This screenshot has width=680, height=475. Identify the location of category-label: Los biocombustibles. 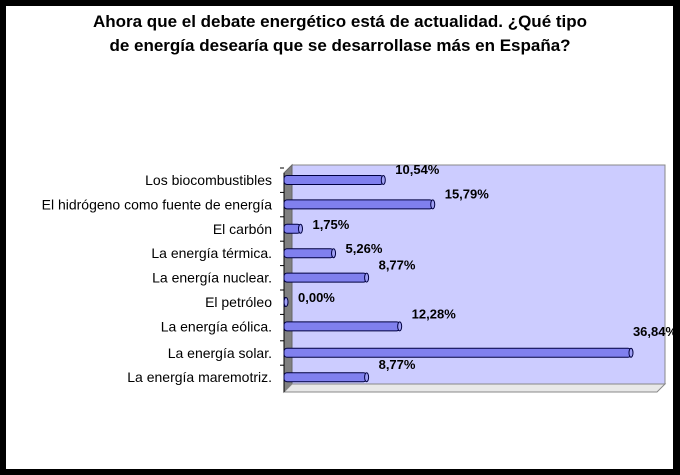
(208, 180).